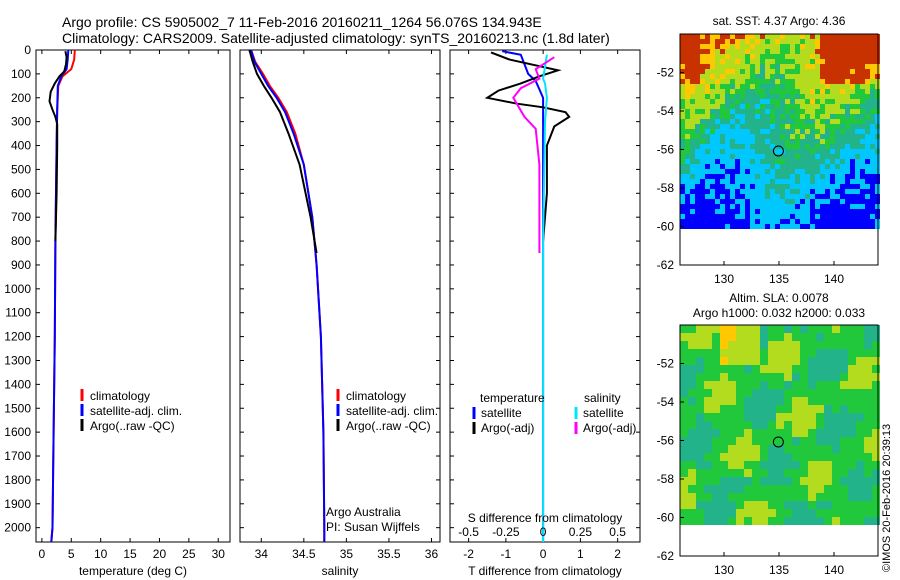 Image resolution: width=900 pixels, height=580 pixels. Describe the element at coordinates (724, 570) in the screenshot. I see `x-tick-label: 130` at that location.